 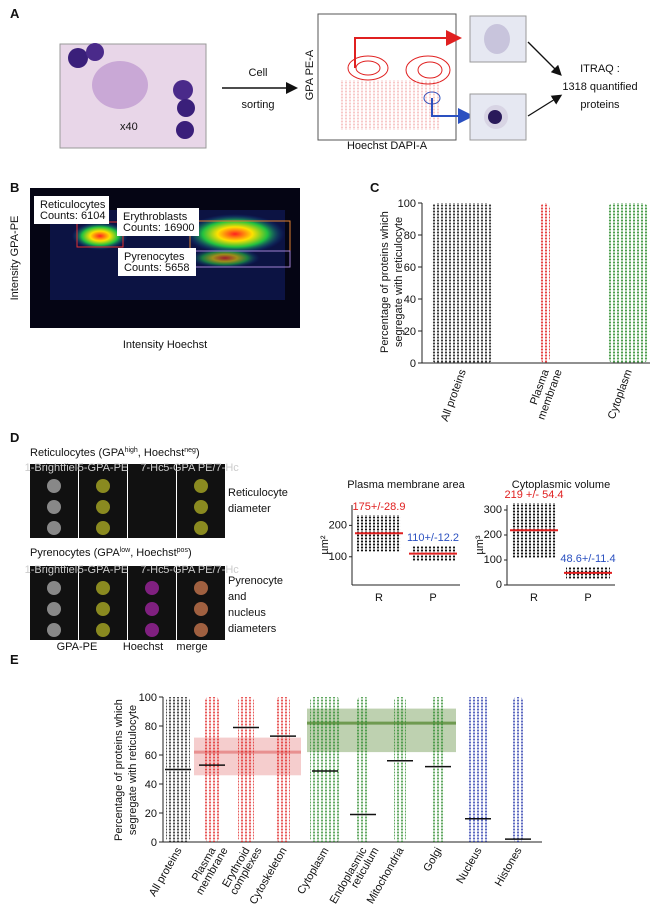 I want to click on unit-label: µm³, so click(x=480, y=545).